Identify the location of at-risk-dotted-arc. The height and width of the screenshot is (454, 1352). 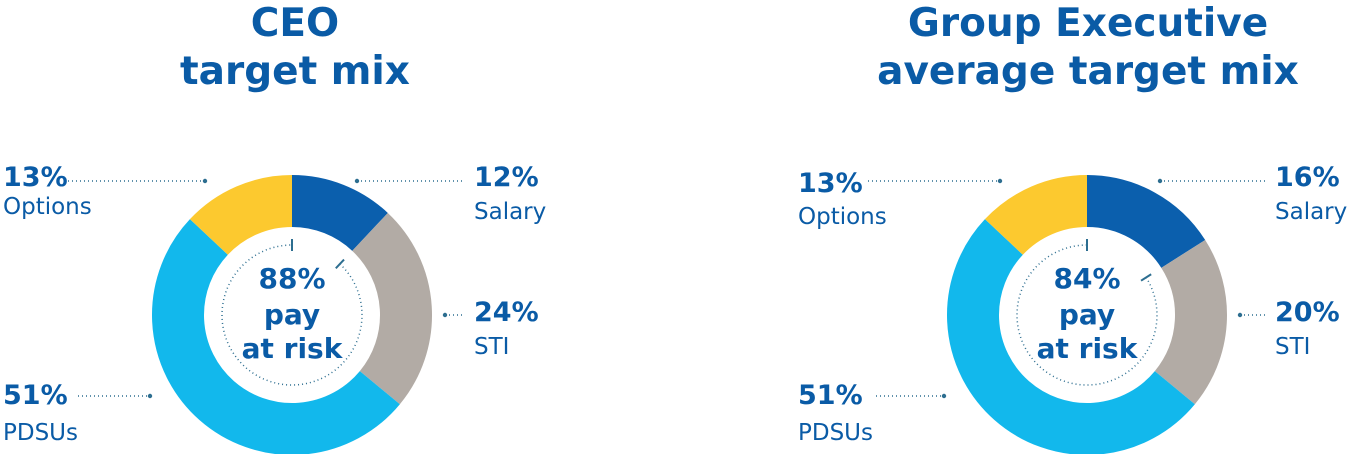
(1087, 315).